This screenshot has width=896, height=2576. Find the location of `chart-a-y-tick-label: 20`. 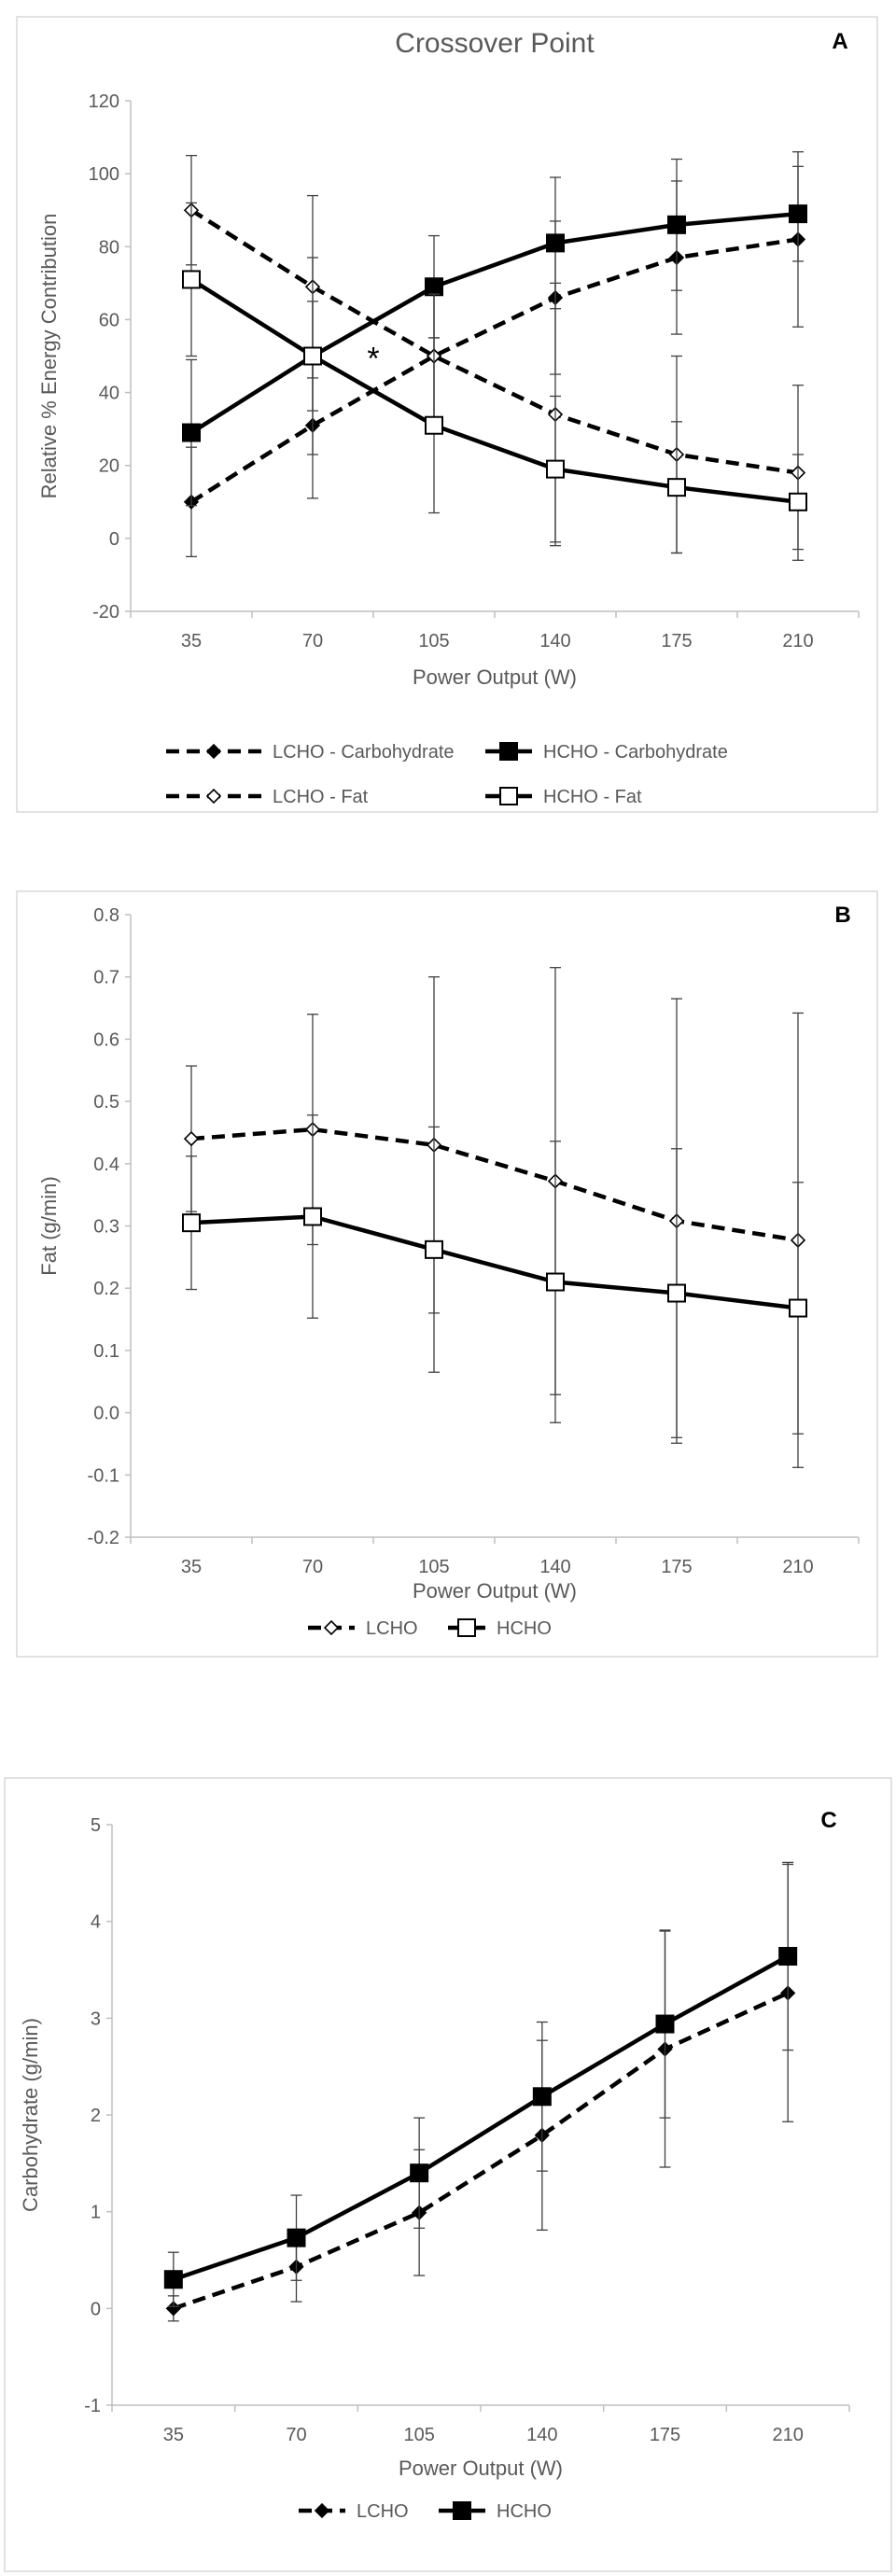

chart-a-y-tick-label: 20 is located at coordinates (109, 466).